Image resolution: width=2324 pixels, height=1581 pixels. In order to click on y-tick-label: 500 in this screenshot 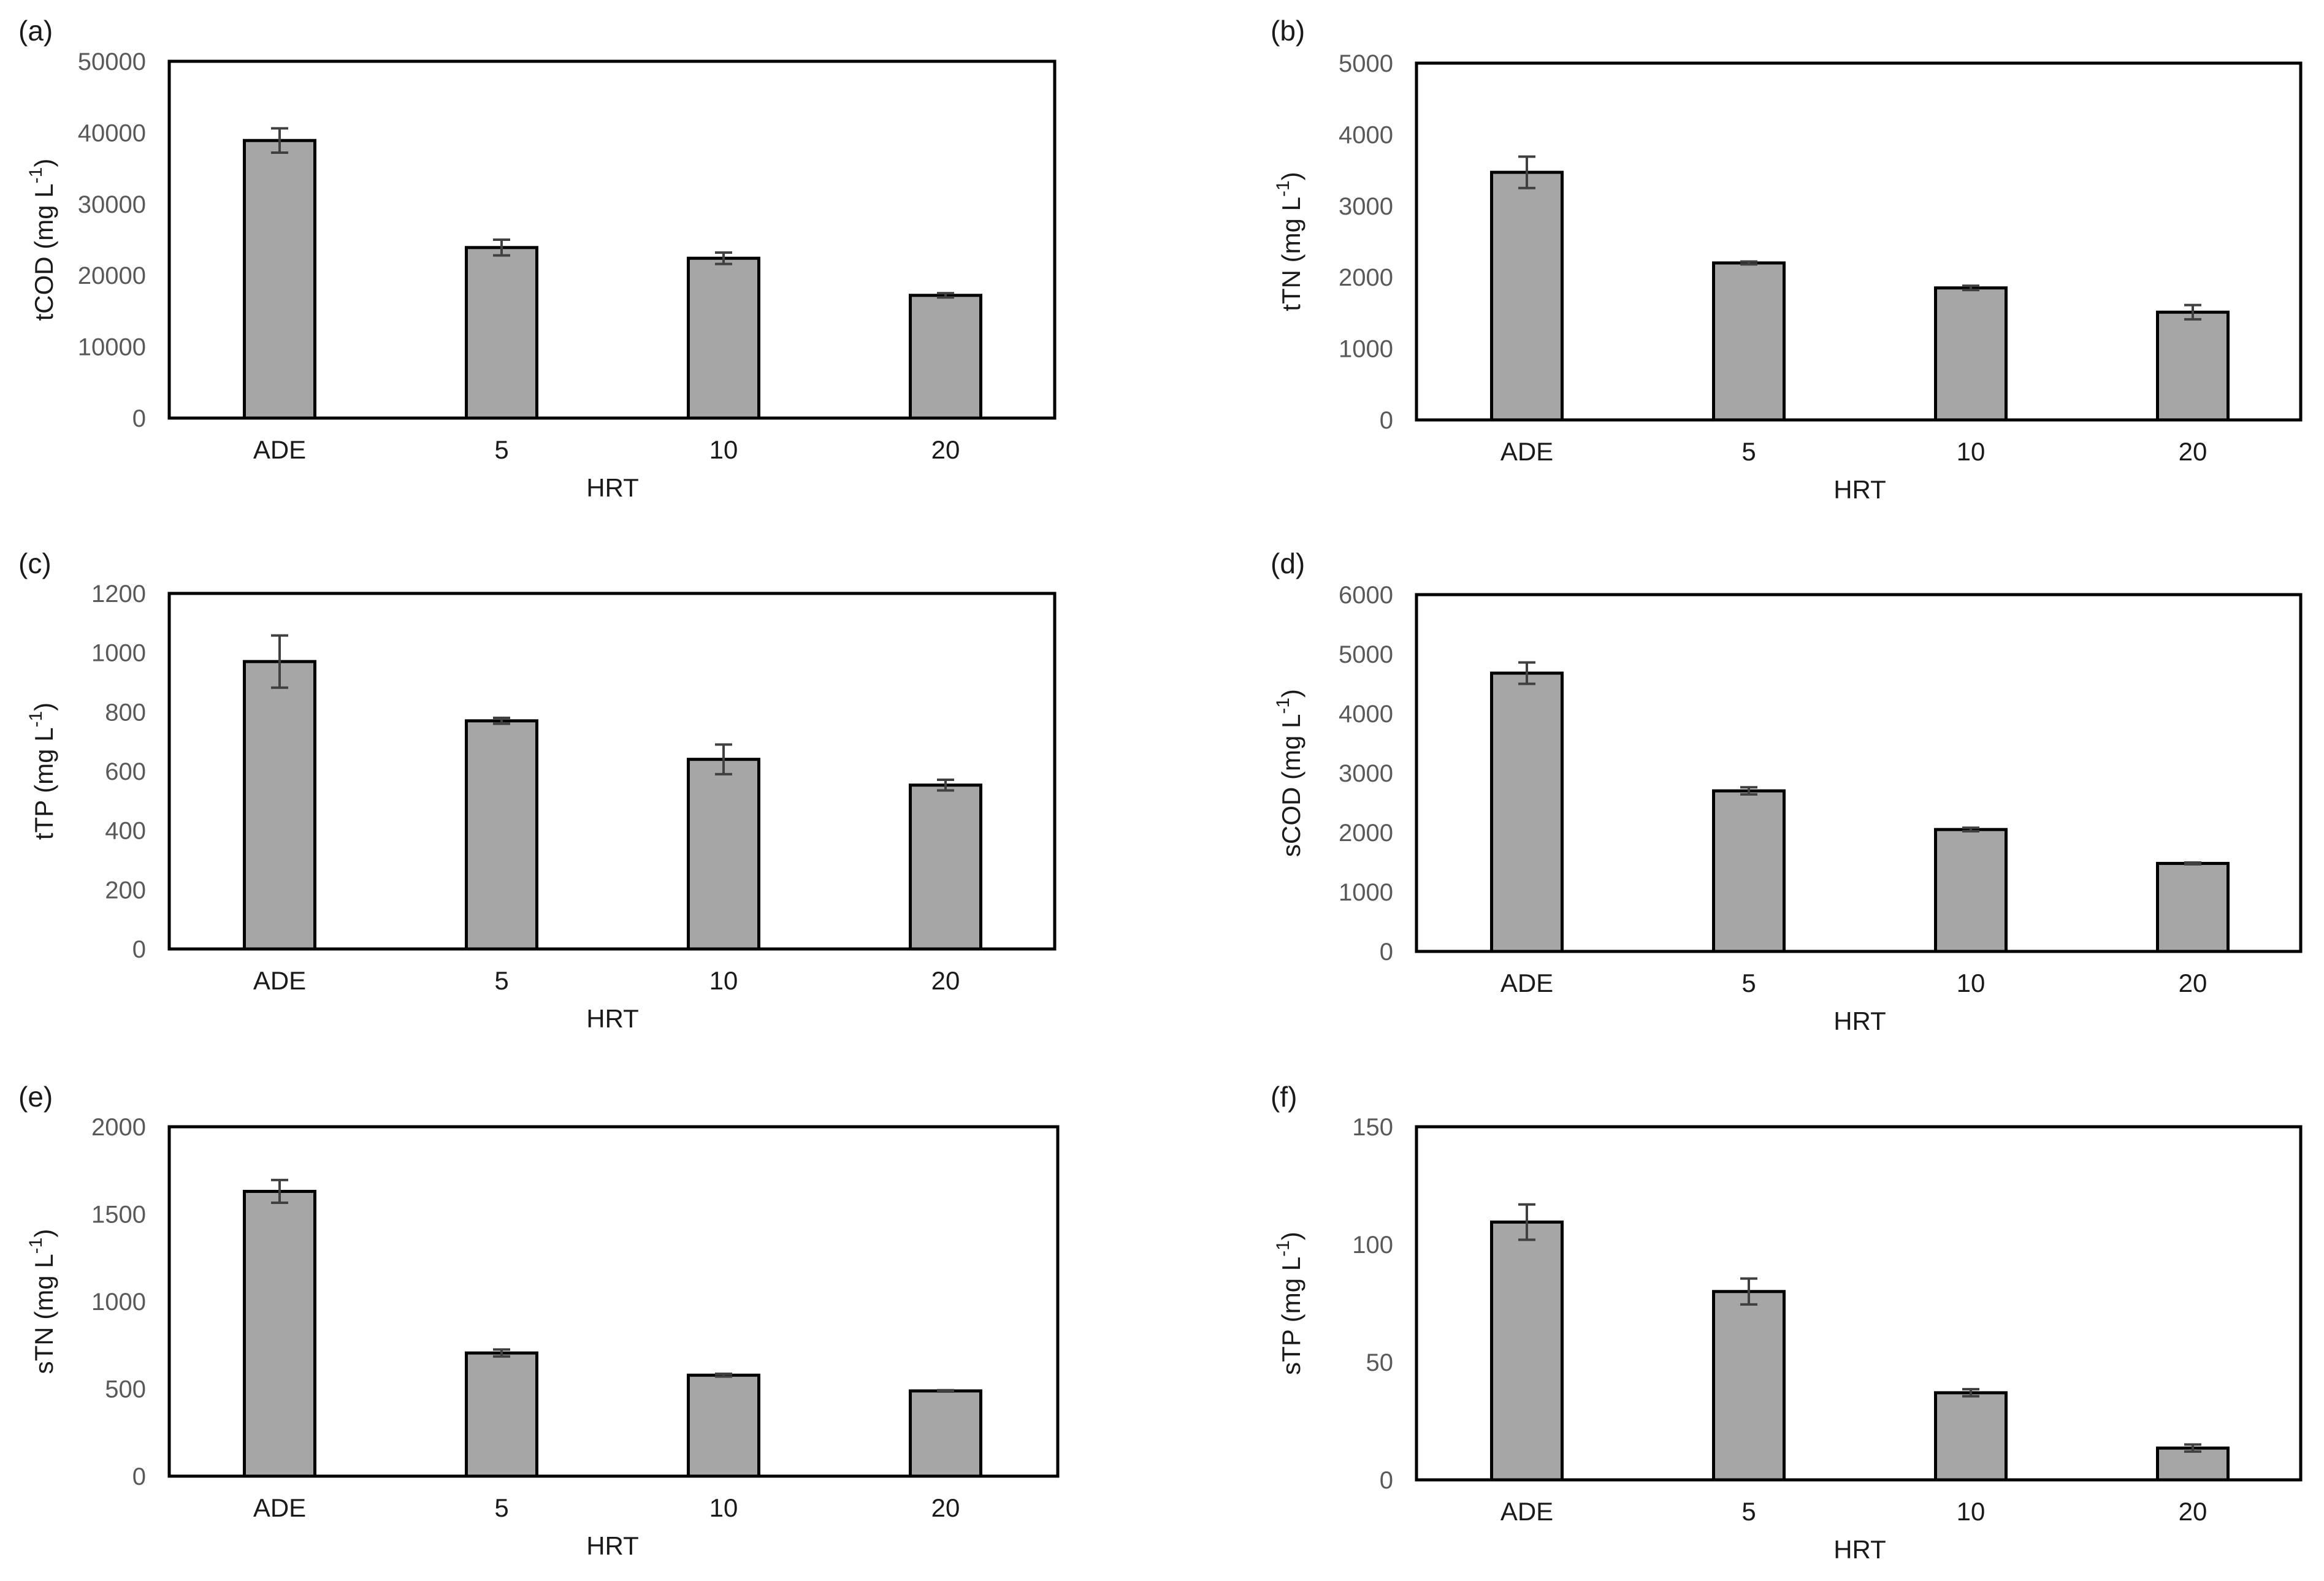, I will do `click(126, 1390)`.